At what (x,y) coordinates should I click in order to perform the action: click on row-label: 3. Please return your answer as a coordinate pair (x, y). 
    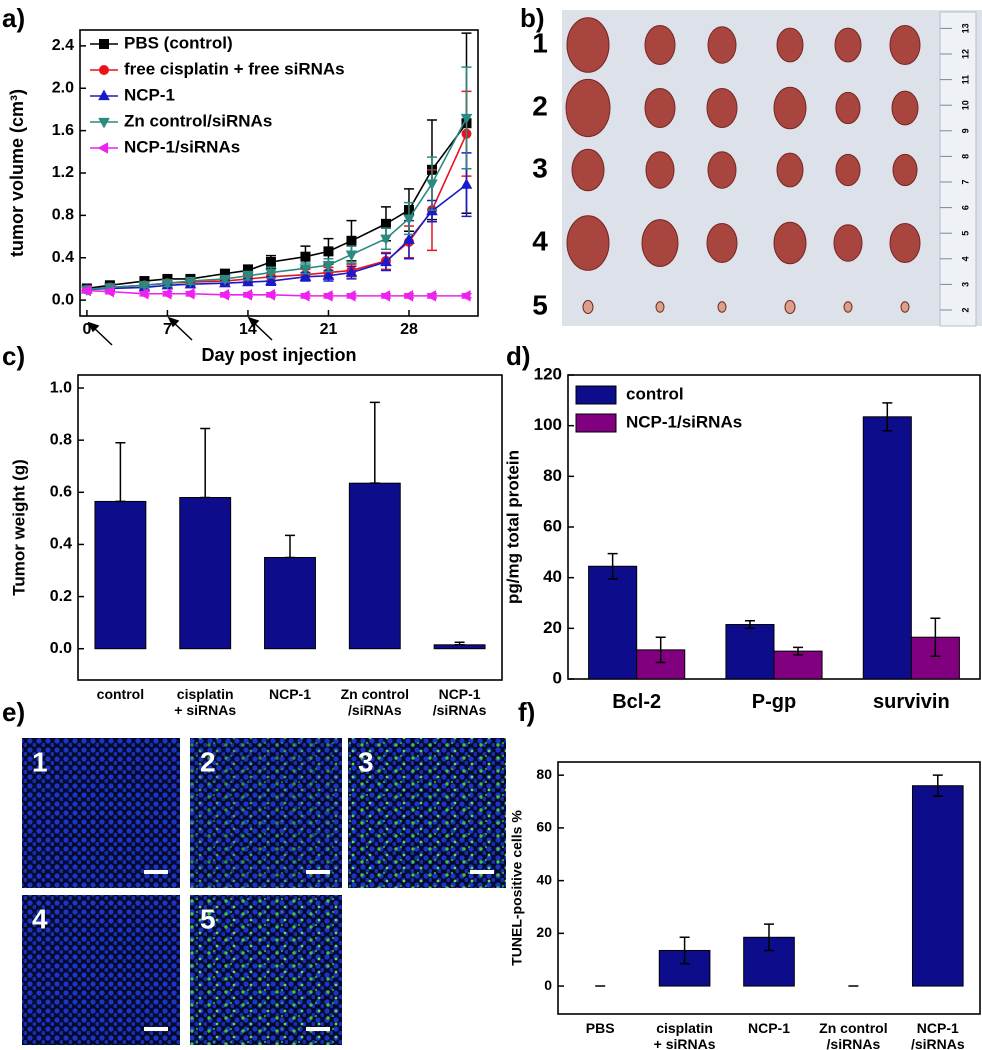
    Looking at the image, I should click on (540, 167).